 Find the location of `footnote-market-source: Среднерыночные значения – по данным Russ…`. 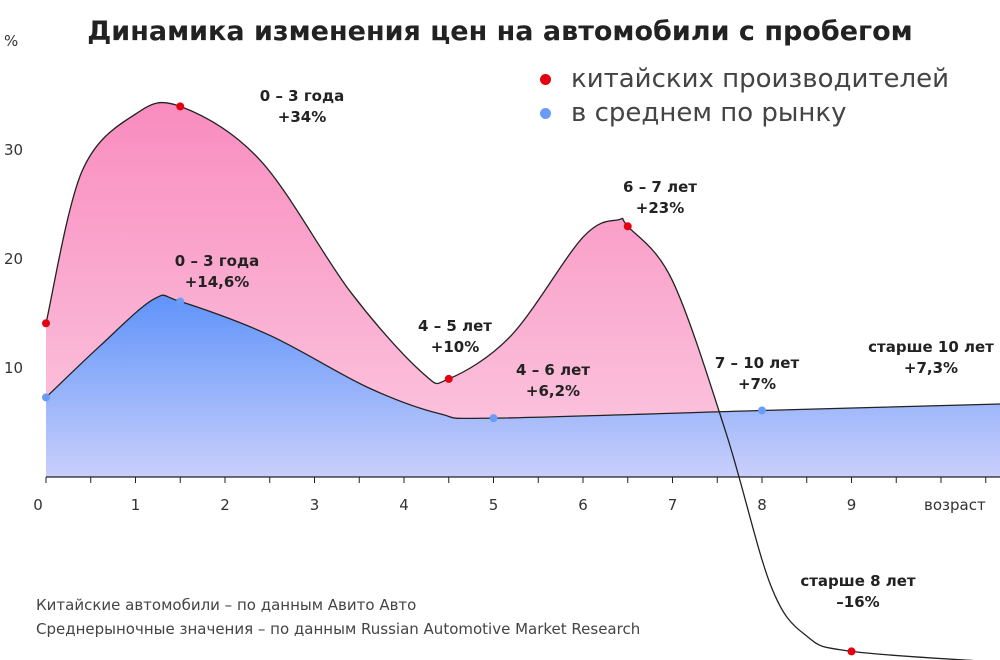

footnote-market-source: Среднерыночные значения – по данным Russ… is located at coordinates (338, 629).